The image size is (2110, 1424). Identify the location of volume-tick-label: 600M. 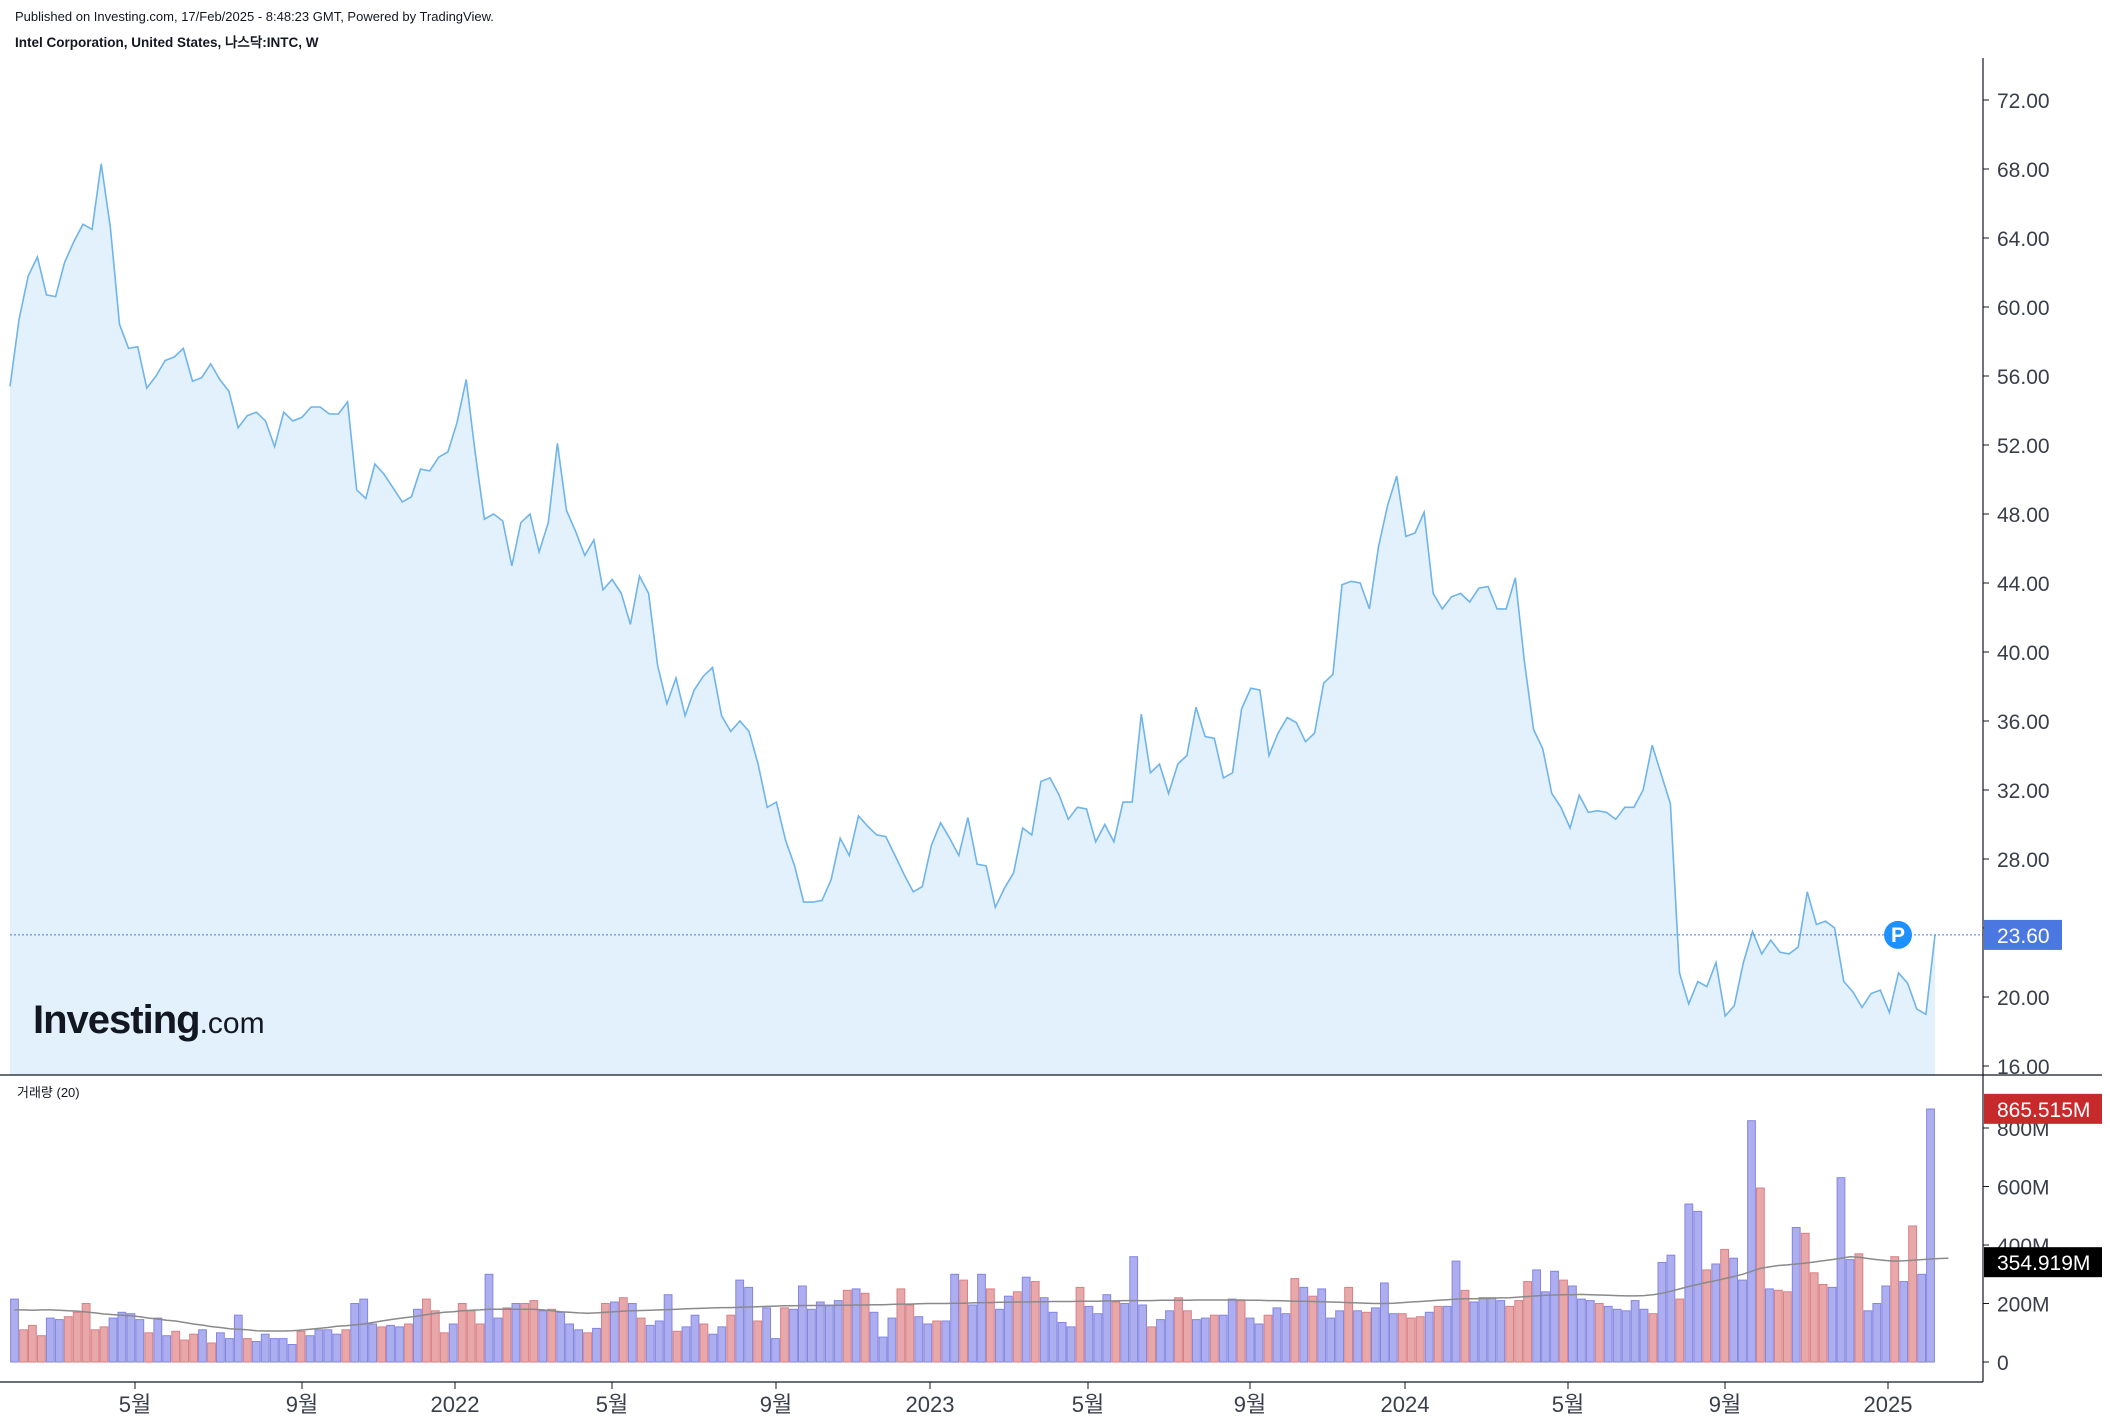
(2023, 1188).